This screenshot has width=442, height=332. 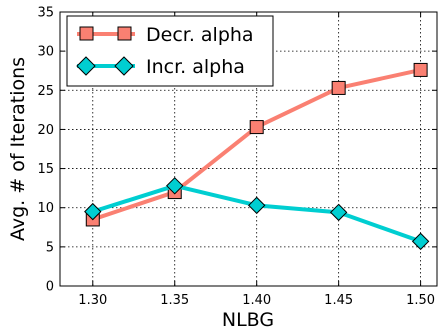 I want to click on legend: Decr. alpha Incr. alpha, so click(x=170, y=51).